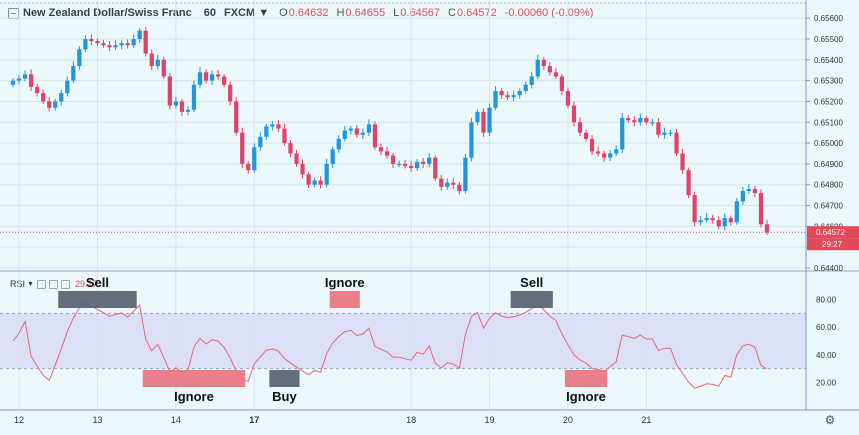  What do you see at coordinates (246, 13) in the screenshot?
I see `exchange-selector: FXCM ▼` at bounding box center [246, 13].